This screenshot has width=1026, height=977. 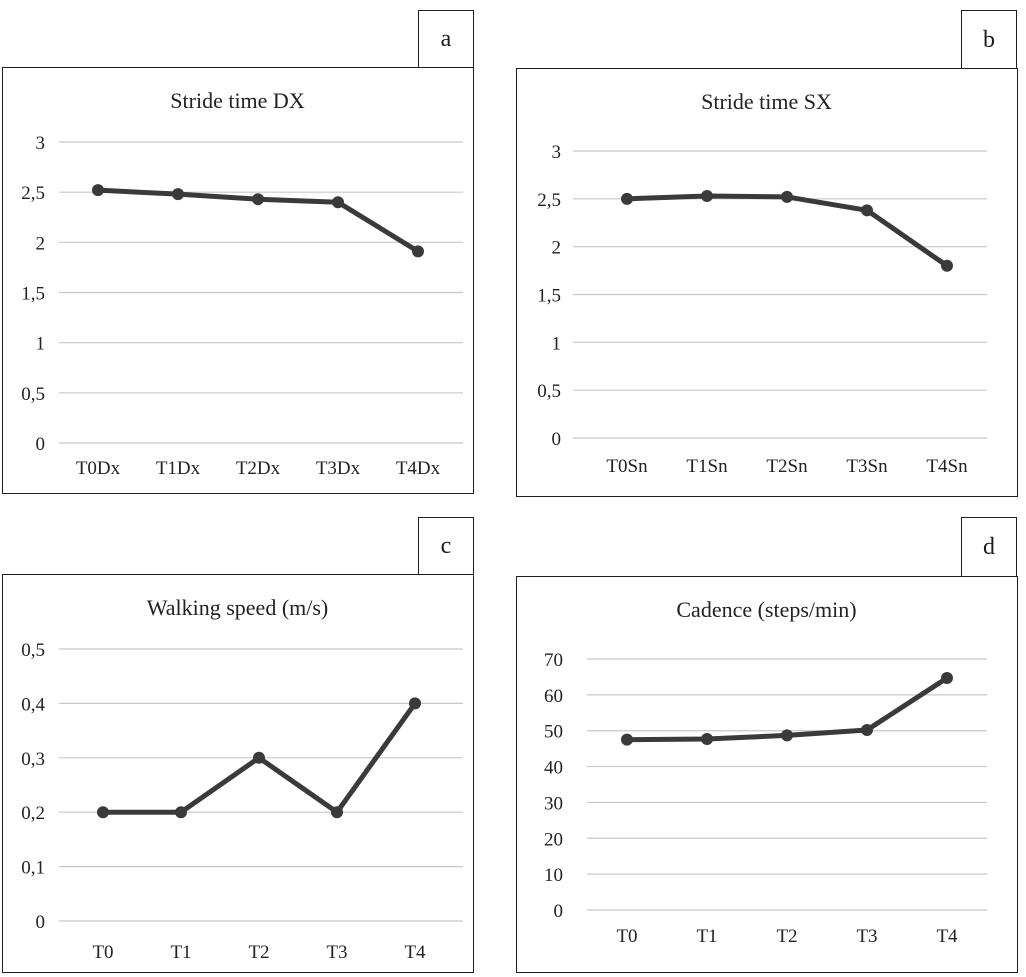 What do you see at coordinates (258, 468) in the screenshot?
I see `x-tick-label: T2Dx` at bounding box center [258, 468].